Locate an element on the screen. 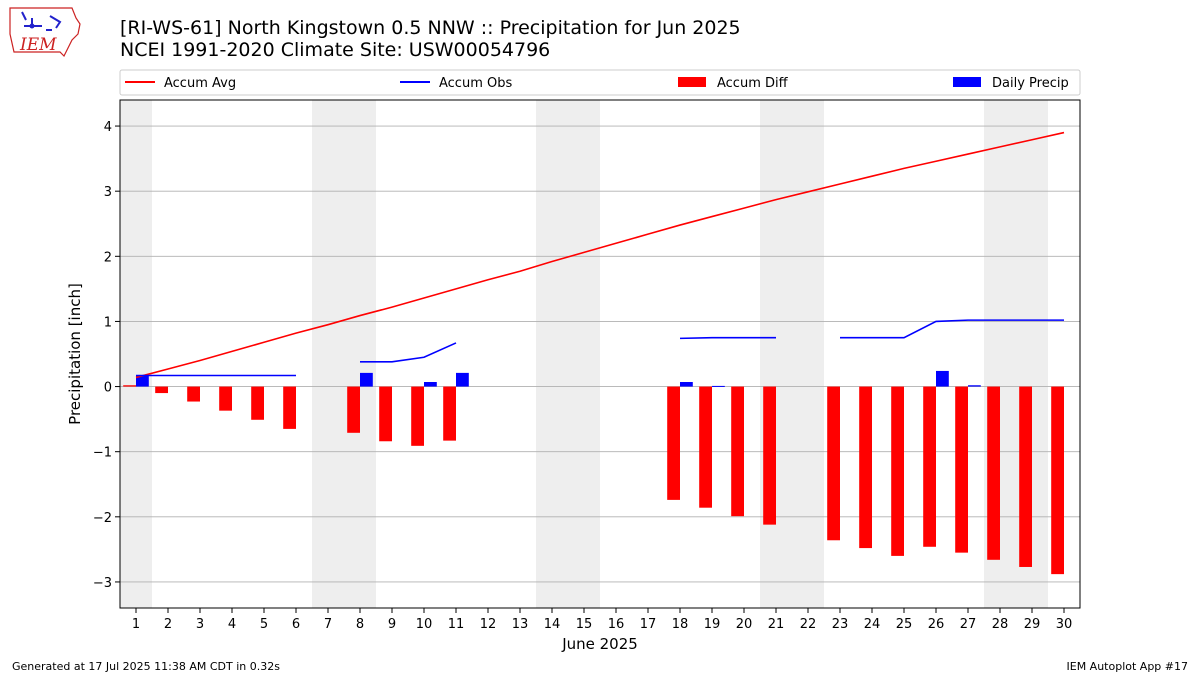  legend-box is located at coordinates (600, 82).